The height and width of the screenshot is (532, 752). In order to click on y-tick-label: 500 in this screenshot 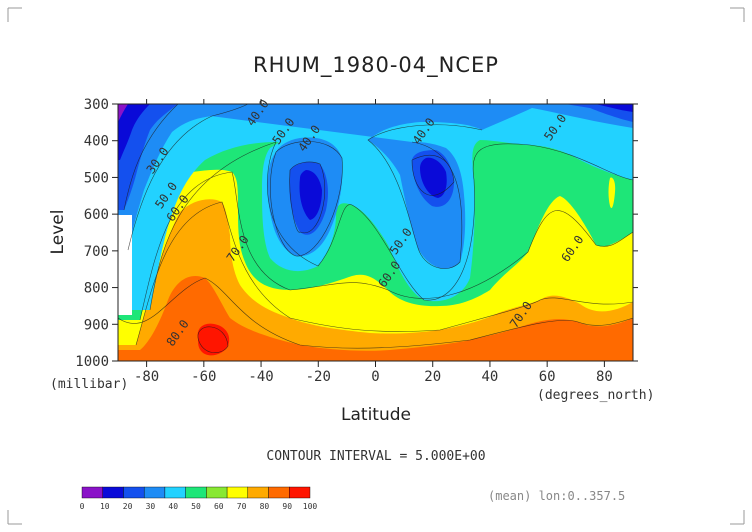, I will do `click(96, 178)`.